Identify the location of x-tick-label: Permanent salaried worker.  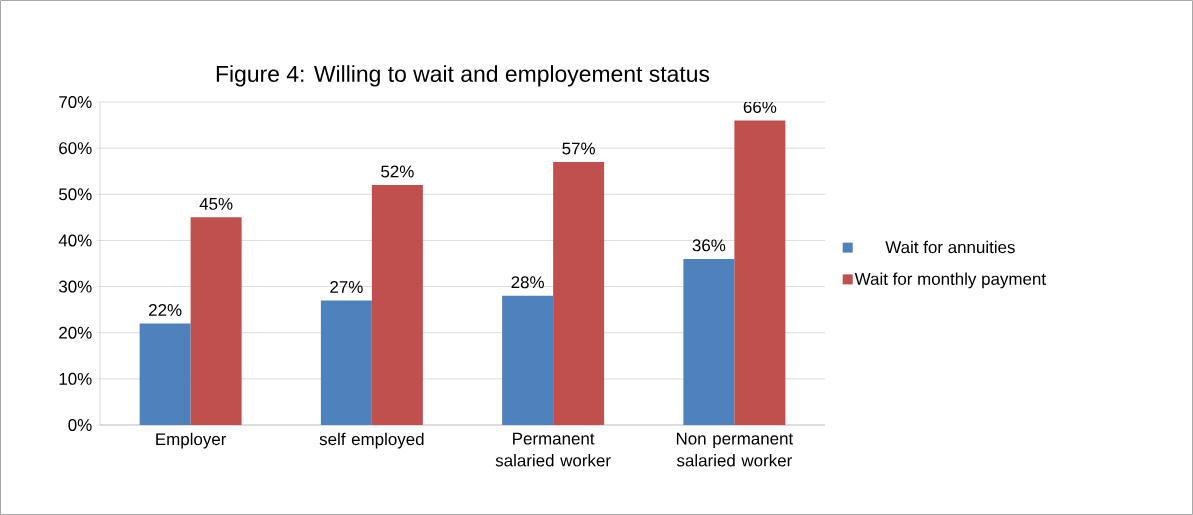
(553, 449).